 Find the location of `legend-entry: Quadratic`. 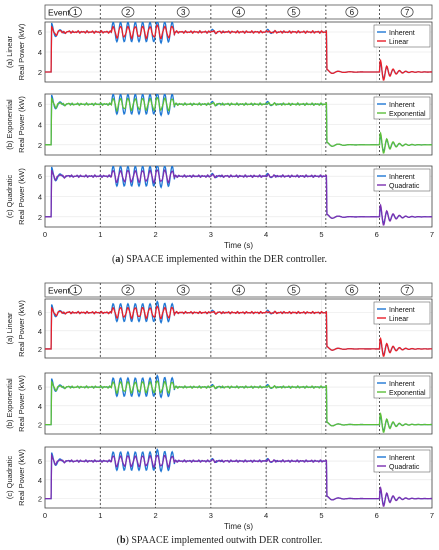

legend-entry: Quadratic is located at coordinates (404, 186).